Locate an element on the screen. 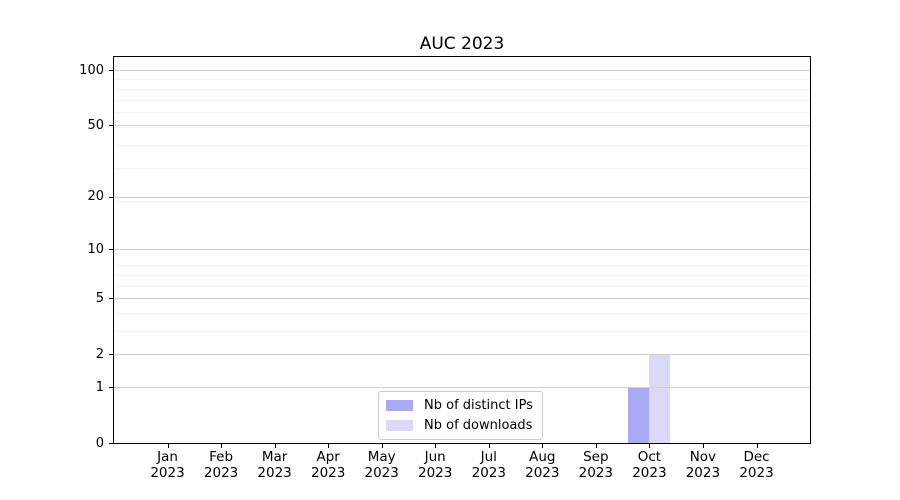 The width and height of the screenshot is (900, 500). bar-nb-of-distinct-ips-oct is located at coordinates (639, 415).